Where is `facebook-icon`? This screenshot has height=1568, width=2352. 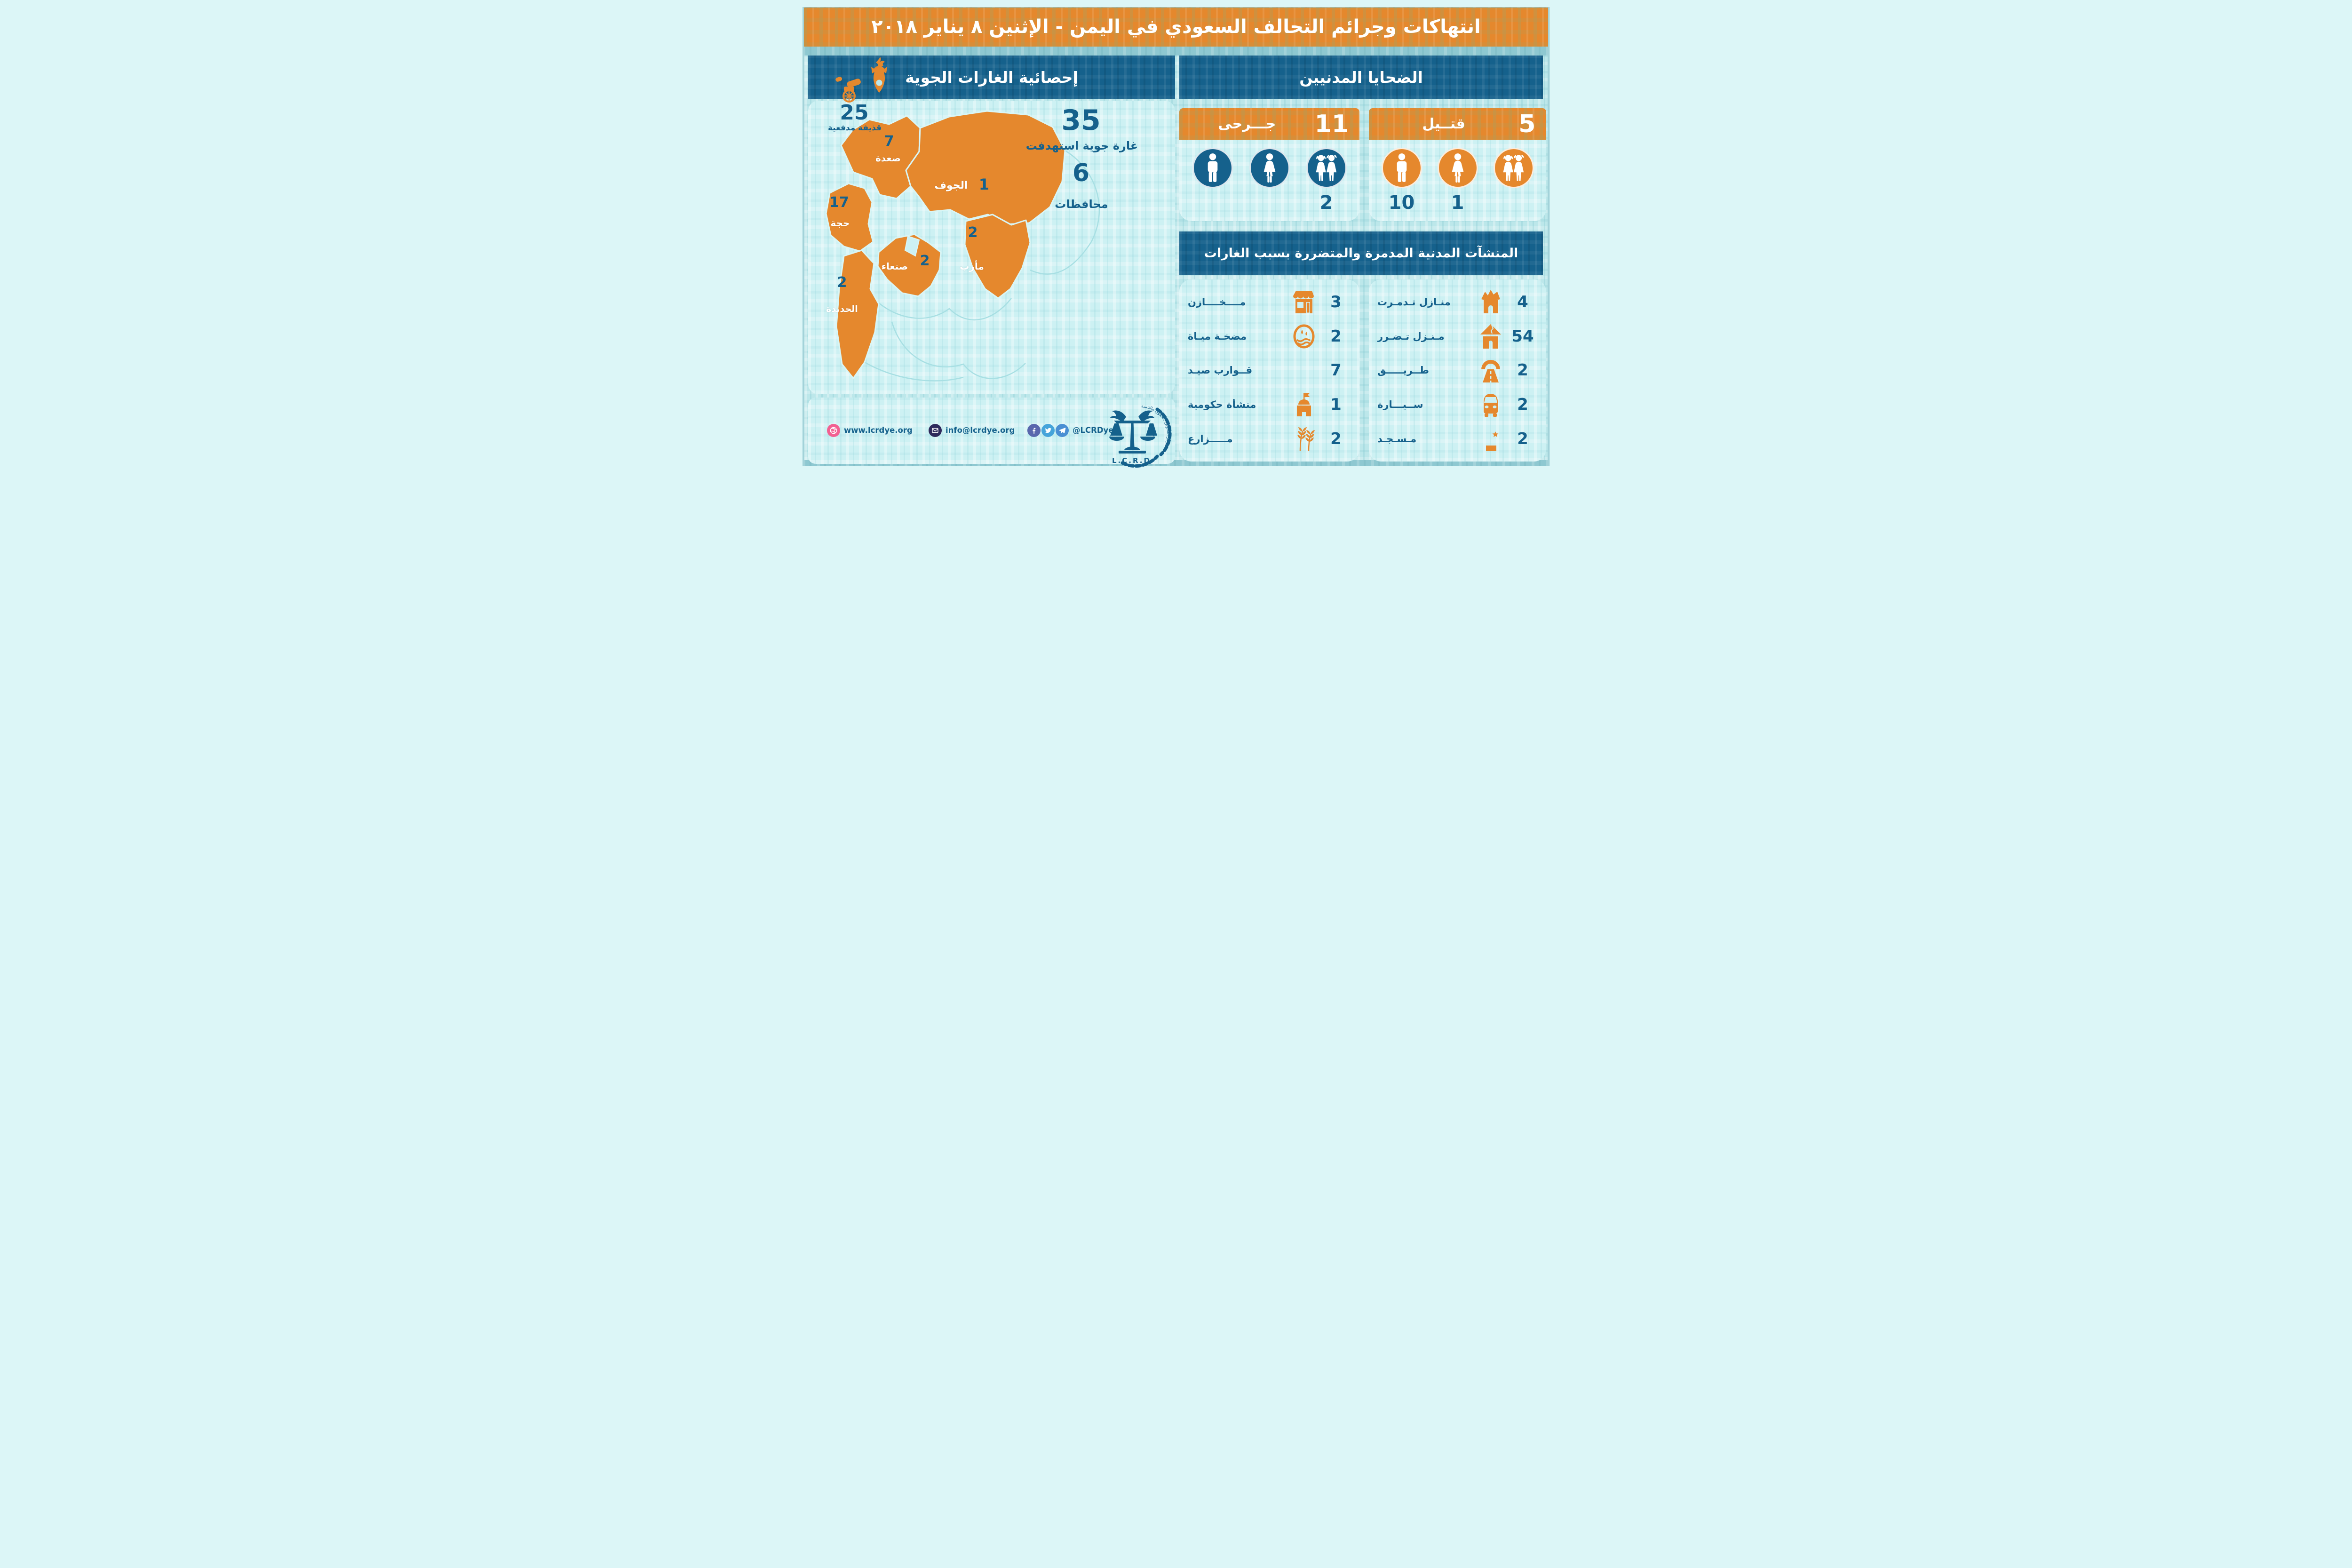
facebook-icon is located at coordinates (1034, 430).